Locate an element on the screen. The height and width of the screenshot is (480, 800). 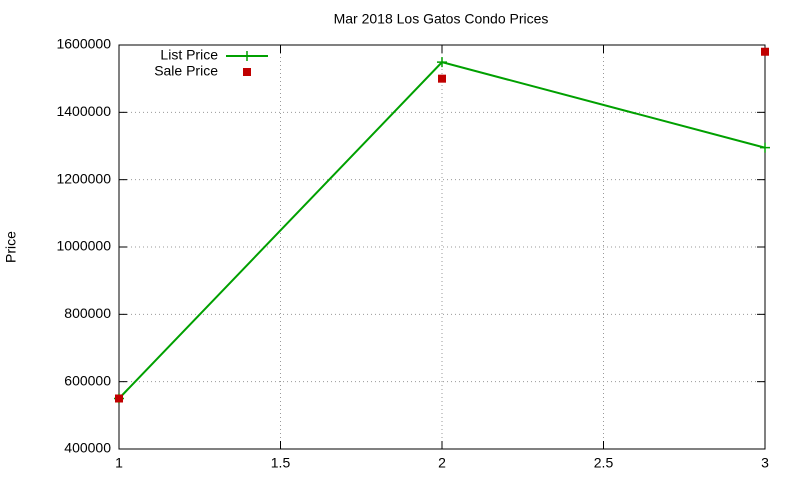
x-tick-label: 1.5 is located at coordinates (281, 463).